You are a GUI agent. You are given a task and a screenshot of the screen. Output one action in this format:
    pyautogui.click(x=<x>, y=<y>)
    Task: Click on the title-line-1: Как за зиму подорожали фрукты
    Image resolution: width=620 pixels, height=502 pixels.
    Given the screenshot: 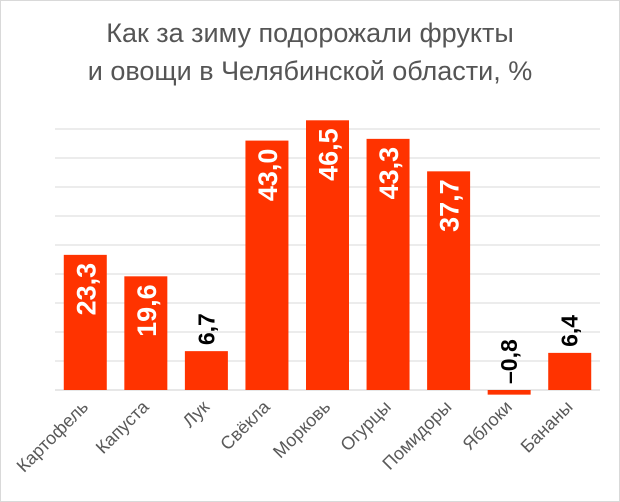 What is the action you would take?
    pyautogui.click(x=310, y=33)
    